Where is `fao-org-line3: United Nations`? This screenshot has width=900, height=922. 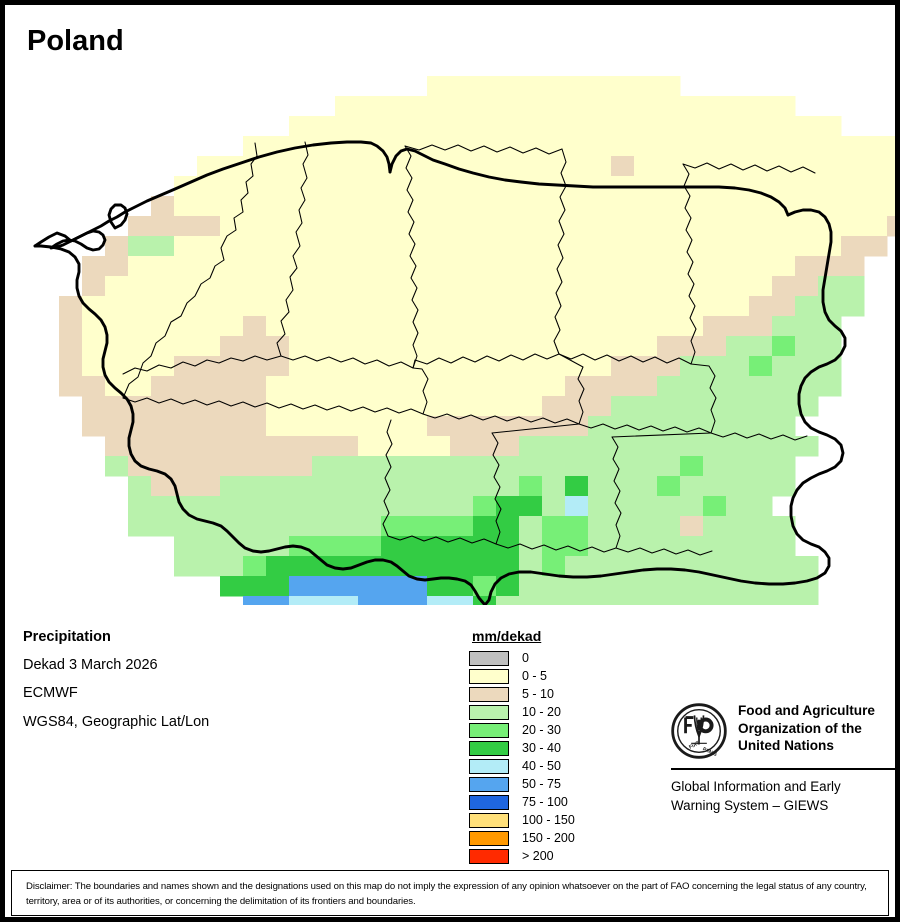 fao-org-line3: United Nations is located at coordinates (786, 746).